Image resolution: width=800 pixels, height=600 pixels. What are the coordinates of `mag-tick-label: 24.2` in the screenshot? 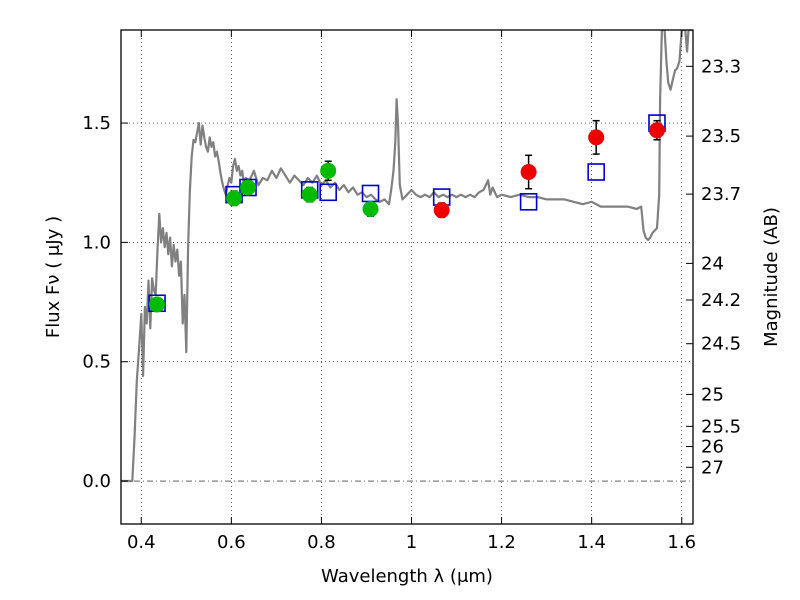 It's located at (721, 300).